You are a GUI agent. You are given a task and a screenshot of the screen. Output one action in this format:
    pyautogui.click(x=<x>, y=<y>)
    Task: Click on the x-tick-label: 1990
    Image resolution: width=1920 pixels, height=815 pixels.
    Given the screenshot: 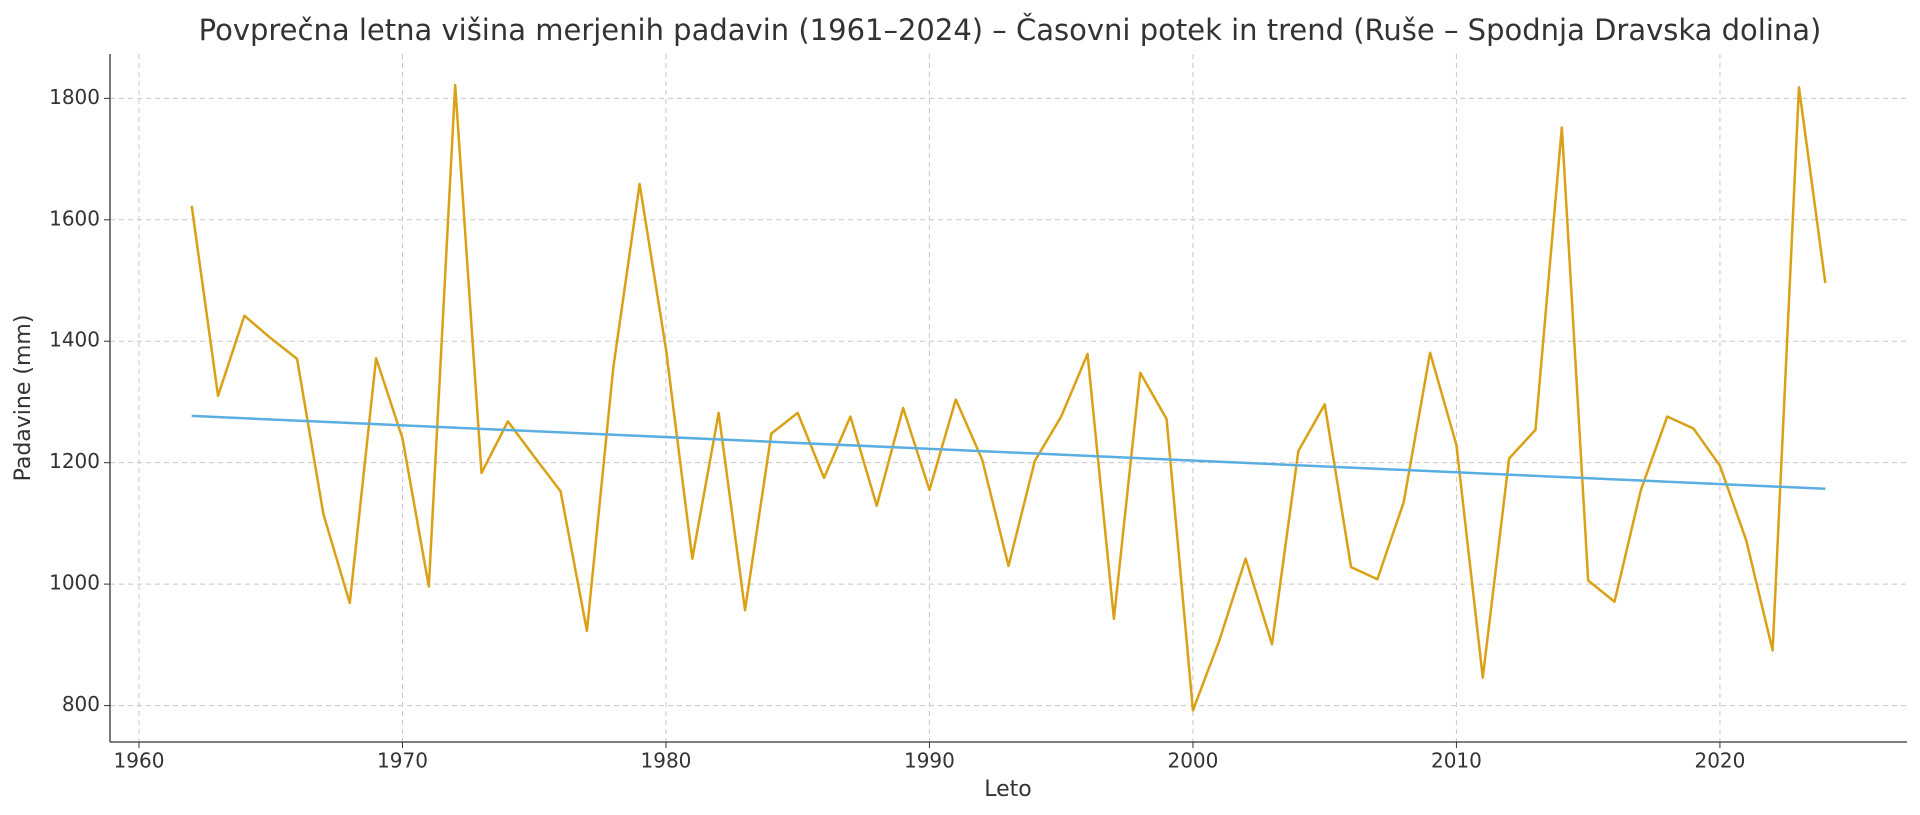 What is the action you would take?
    pyautogui.click(x=929, y=761)
    